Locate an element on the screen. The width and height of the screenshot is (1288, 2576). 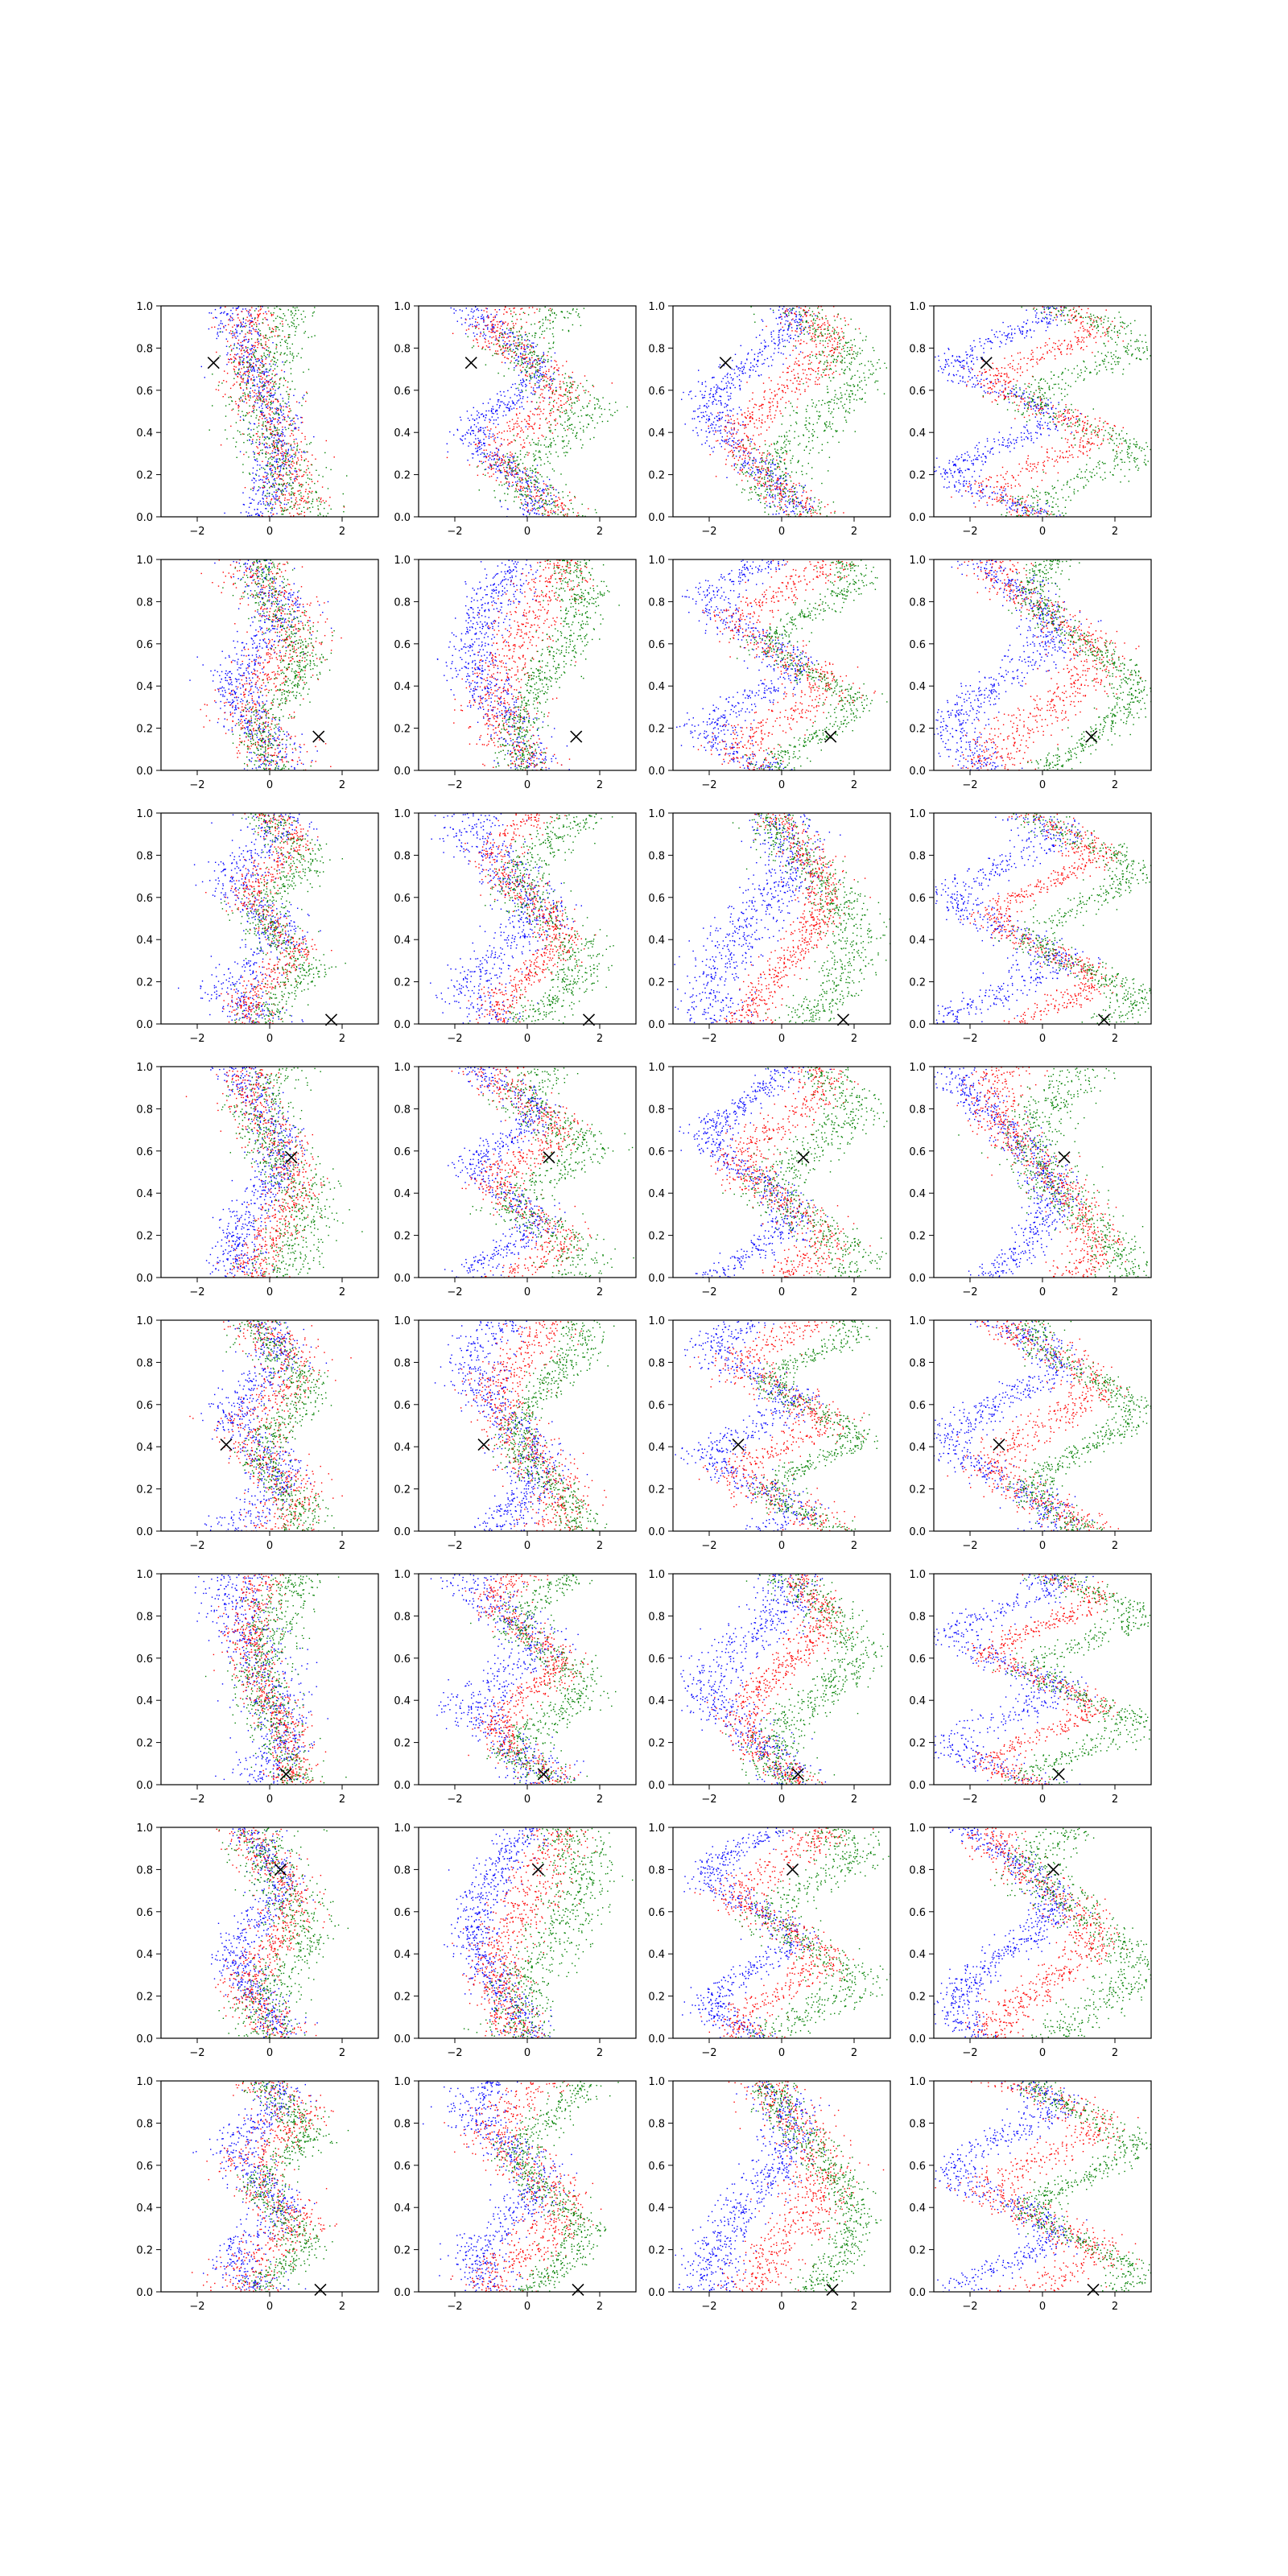
panel-r1-c2: −2 0 20.00.20.40.60.81.0 is located at coordinates (515, 419).